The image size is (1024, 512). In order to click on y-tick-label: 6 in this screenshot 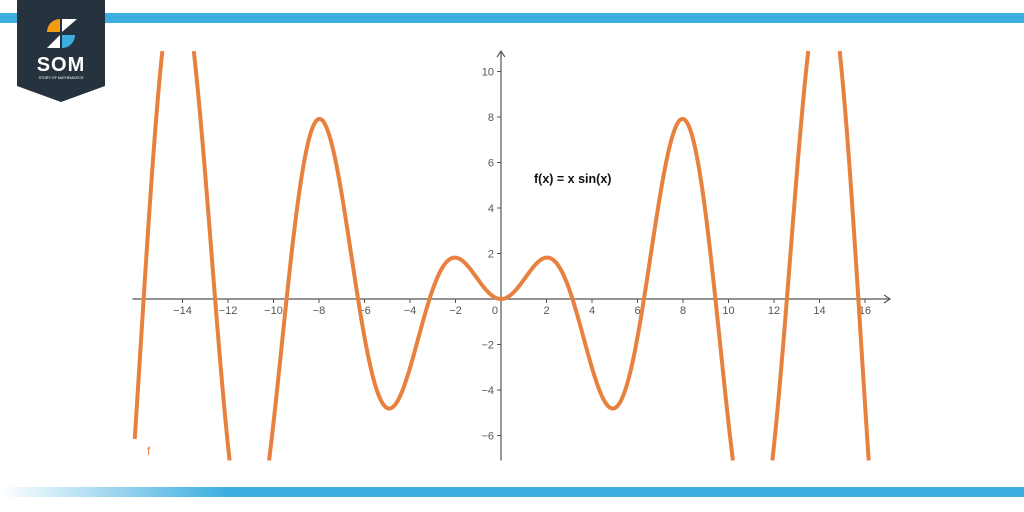, I will do `click(491, 164)`.